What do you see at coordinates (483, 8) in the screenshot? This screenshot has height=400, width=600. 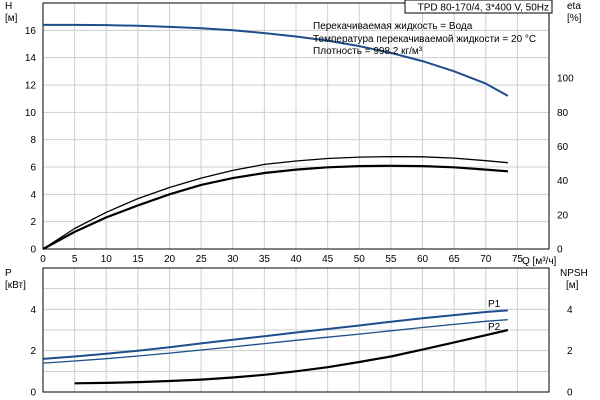 I see `chart-title: TPD 80-170/4, 3*400 V, 50Hz` at bounding box center [483, 8].